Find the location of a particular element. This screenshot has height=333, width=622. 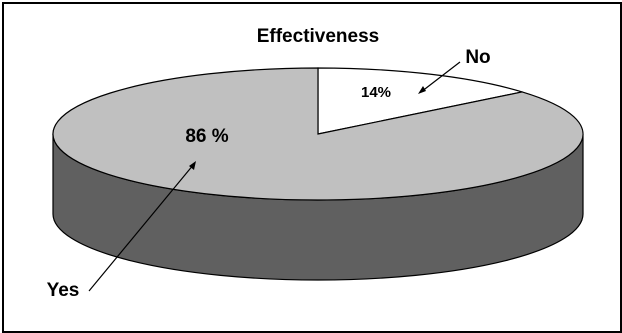

slice-category-label-yes: Yes is located at coordinates (63, 290).